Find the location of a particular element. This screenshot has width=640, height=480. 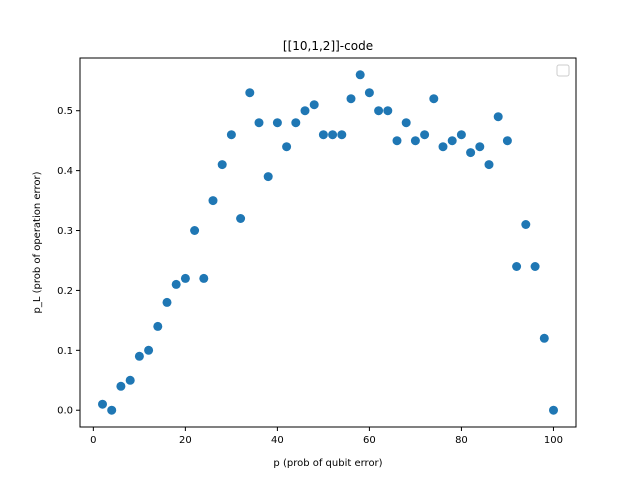

y-axis-ticks: 0.0 0.1 0.2 0.3 0.4 0.5 is located at coordinates (68, 261).